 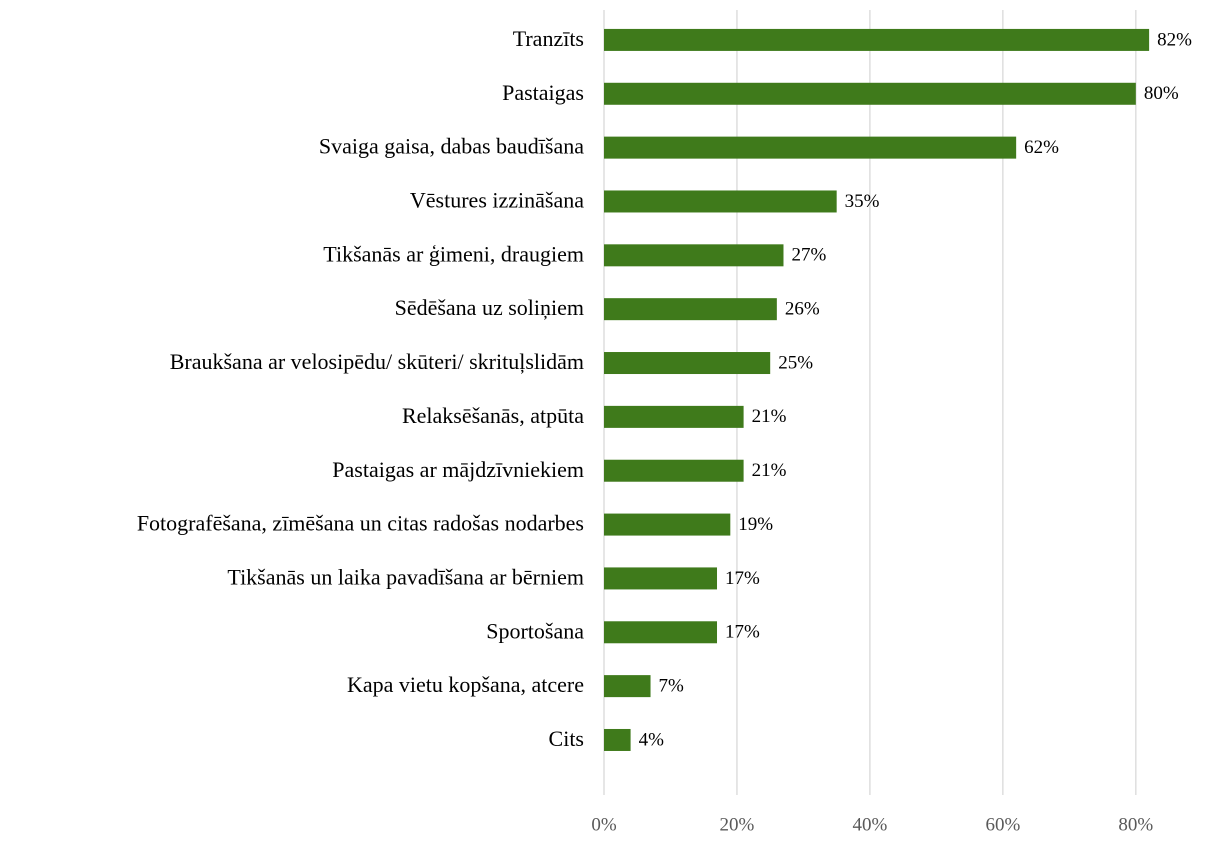 What do you see at coordinates (1002, 824) in the screenshot?
I see `x-tick-label: 60%` at bounding box center [1002, 824].